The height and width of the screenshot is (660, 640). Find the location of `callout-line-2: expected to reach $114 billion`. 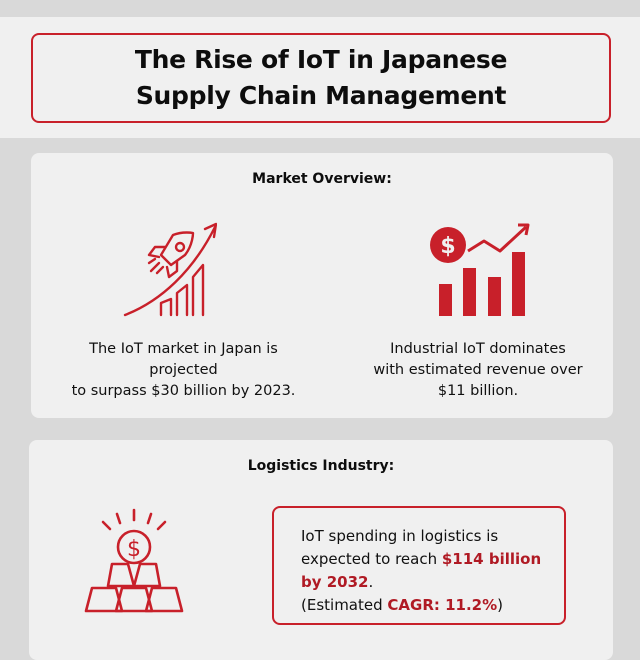

callout-line-2: expected to reach $114 billion is located at coordinates (432, 559).